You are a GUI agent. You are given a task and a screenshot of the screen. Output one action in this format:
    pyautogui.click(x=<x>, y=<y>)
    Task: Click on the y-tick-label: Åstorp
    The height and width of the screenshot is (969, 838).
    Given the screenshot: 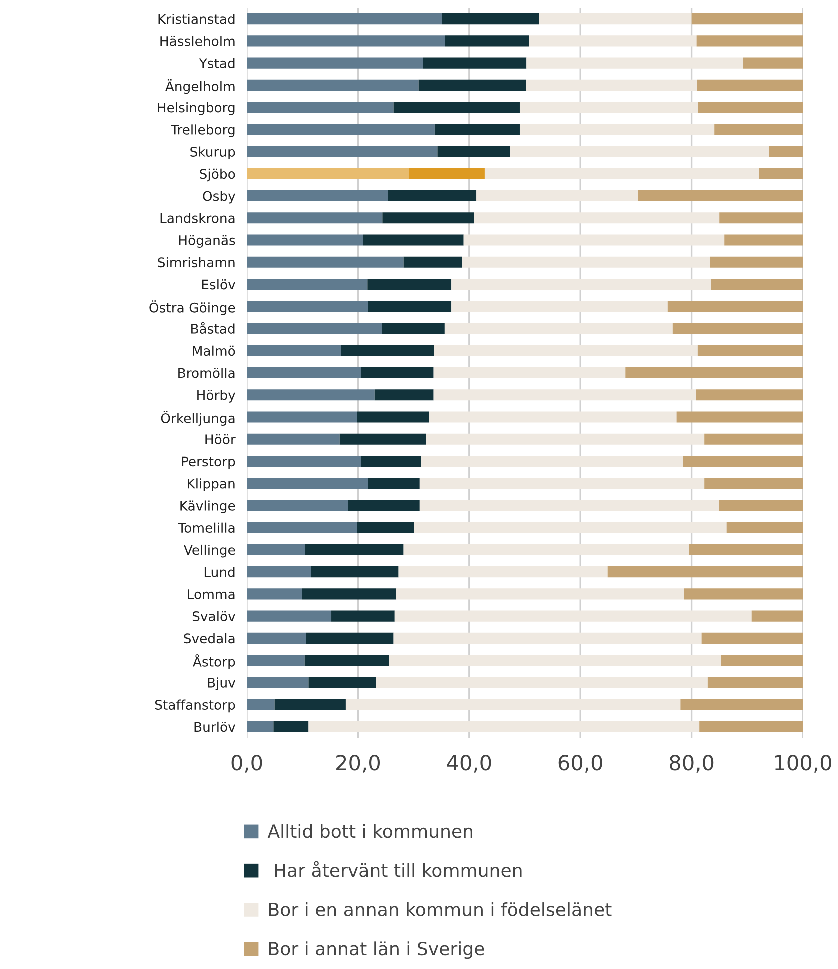 What is the action you would take?
    pyautogui.click(x=214, y=662)
    